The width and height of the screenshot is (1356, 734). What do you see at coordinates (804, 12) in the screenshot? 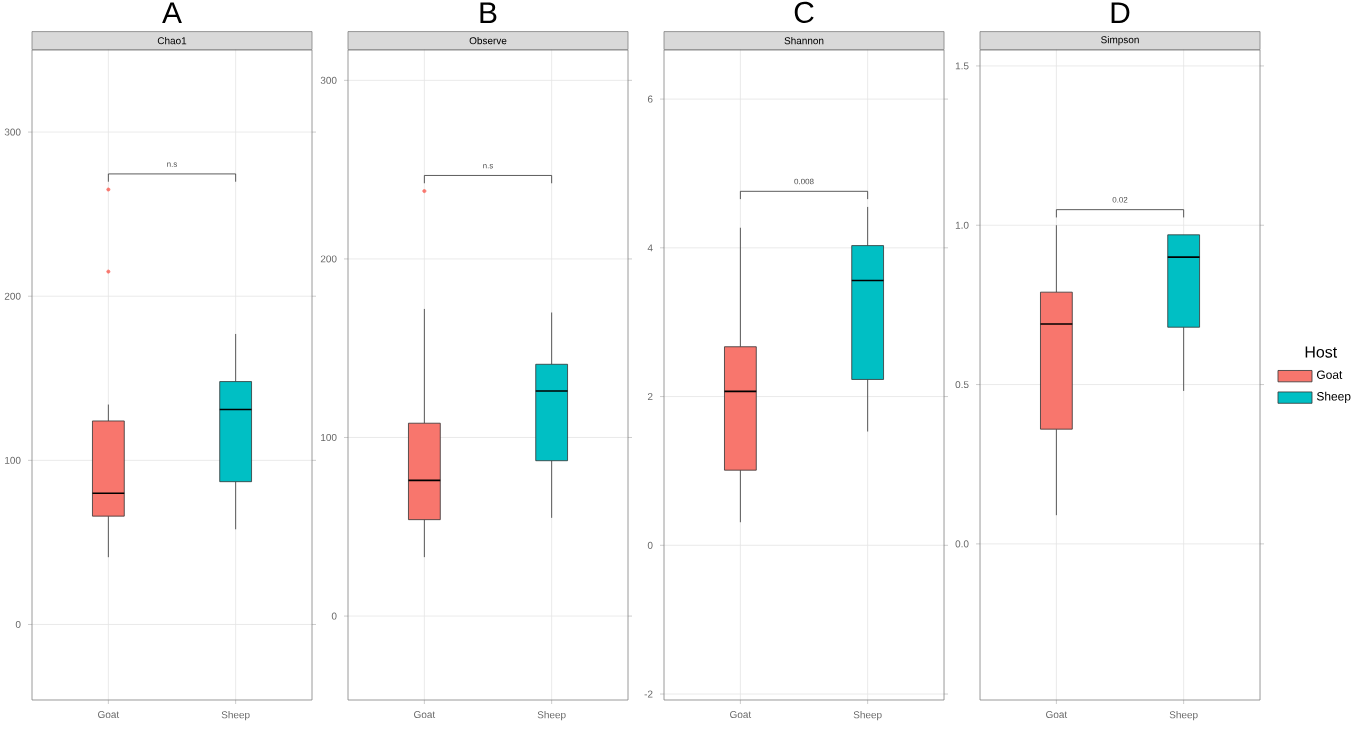
I see `chart-title: C` at bounding box center [804, 12].